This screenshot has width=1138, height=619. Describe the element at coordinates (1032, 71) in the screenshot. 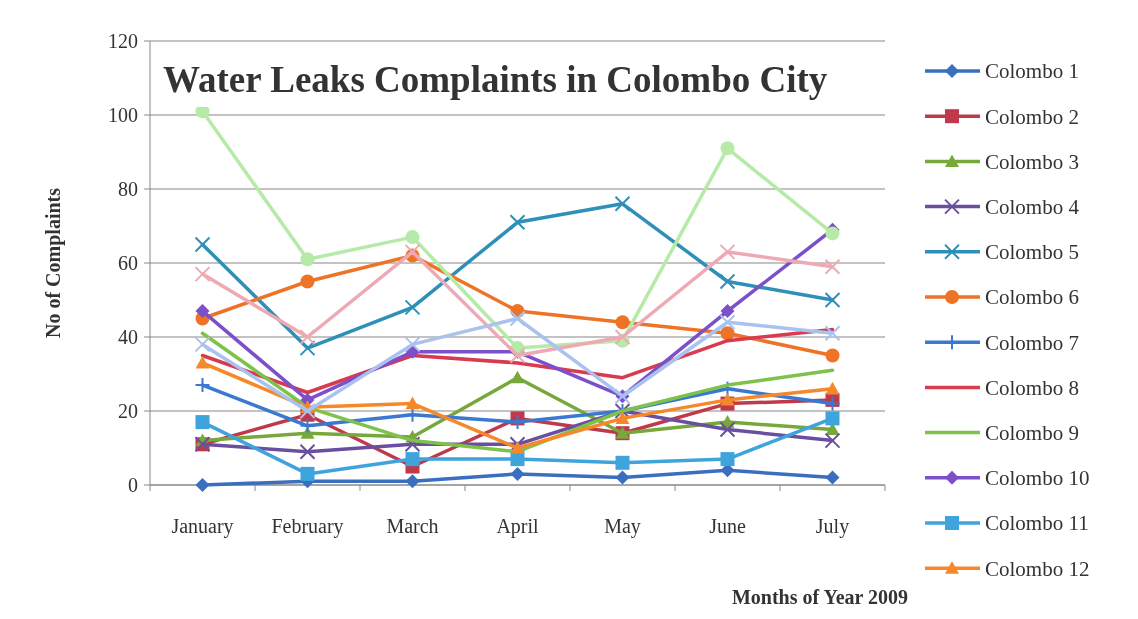

I see `legend-label: Colombo 1` at that location.